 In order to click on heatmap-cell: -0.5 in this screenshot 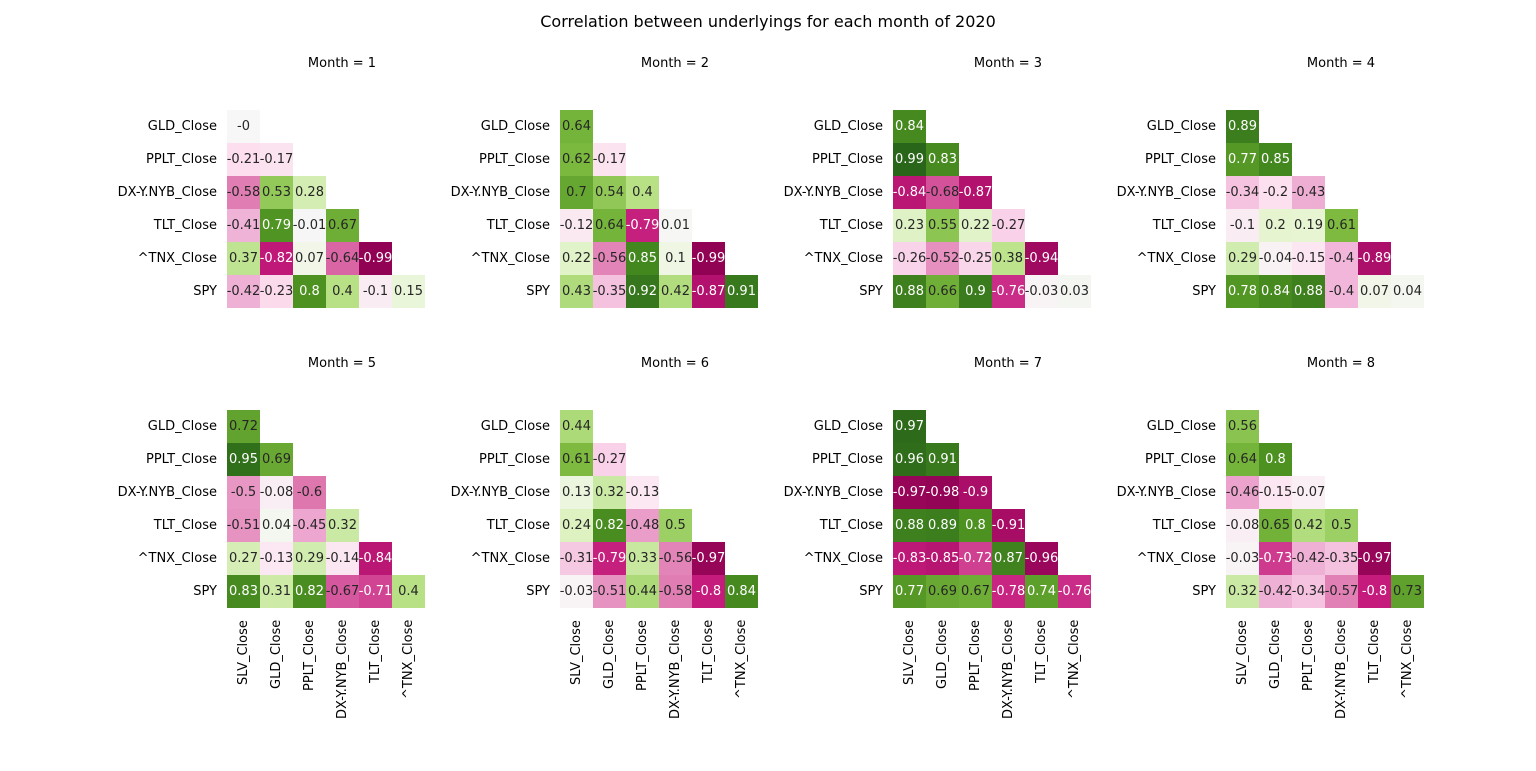, I will do `click(243, 492)`.